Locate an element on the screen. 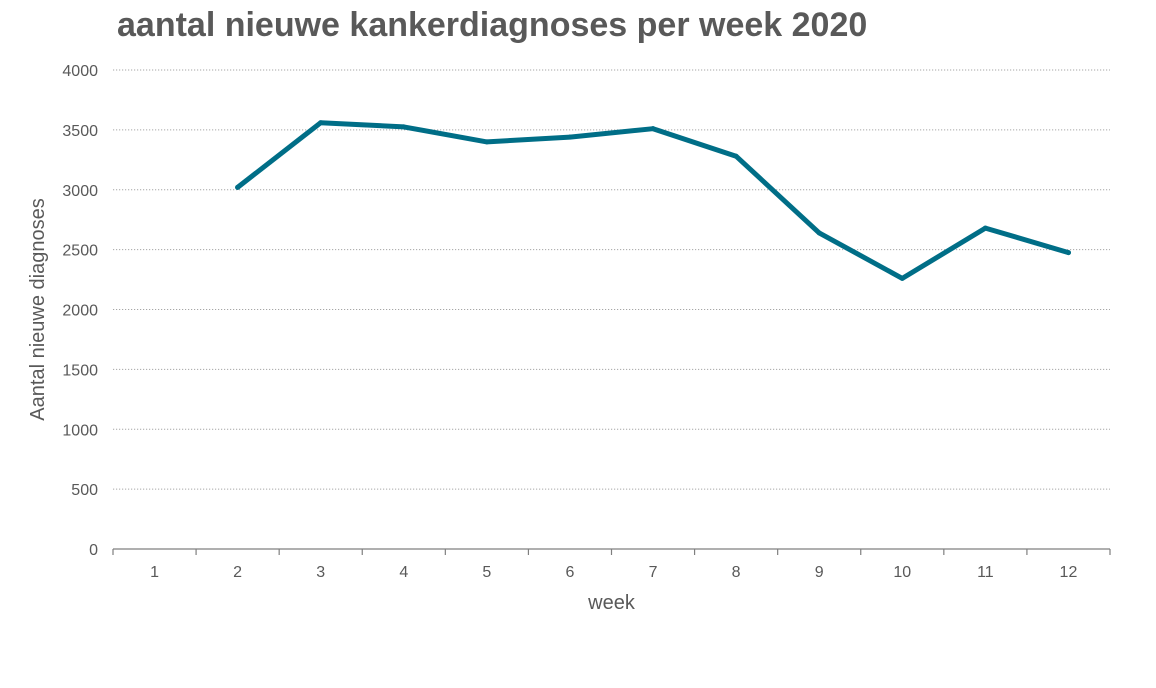 The width and height of the screenshot is (1156, 688). x-tick-label: 1 is located at coordinates (154, 572).